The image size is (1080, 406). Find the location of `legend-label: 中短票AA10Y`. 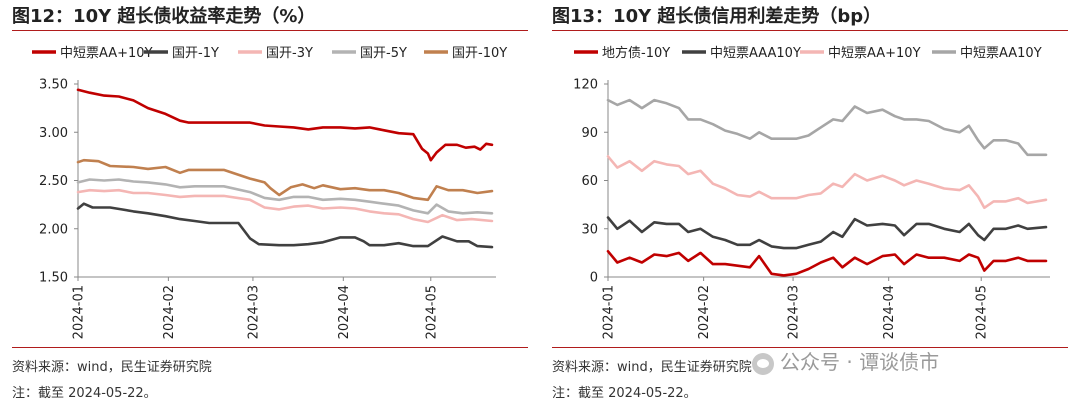

legend-label: 中短票AA10Y is located at coordinates (1001, 53).